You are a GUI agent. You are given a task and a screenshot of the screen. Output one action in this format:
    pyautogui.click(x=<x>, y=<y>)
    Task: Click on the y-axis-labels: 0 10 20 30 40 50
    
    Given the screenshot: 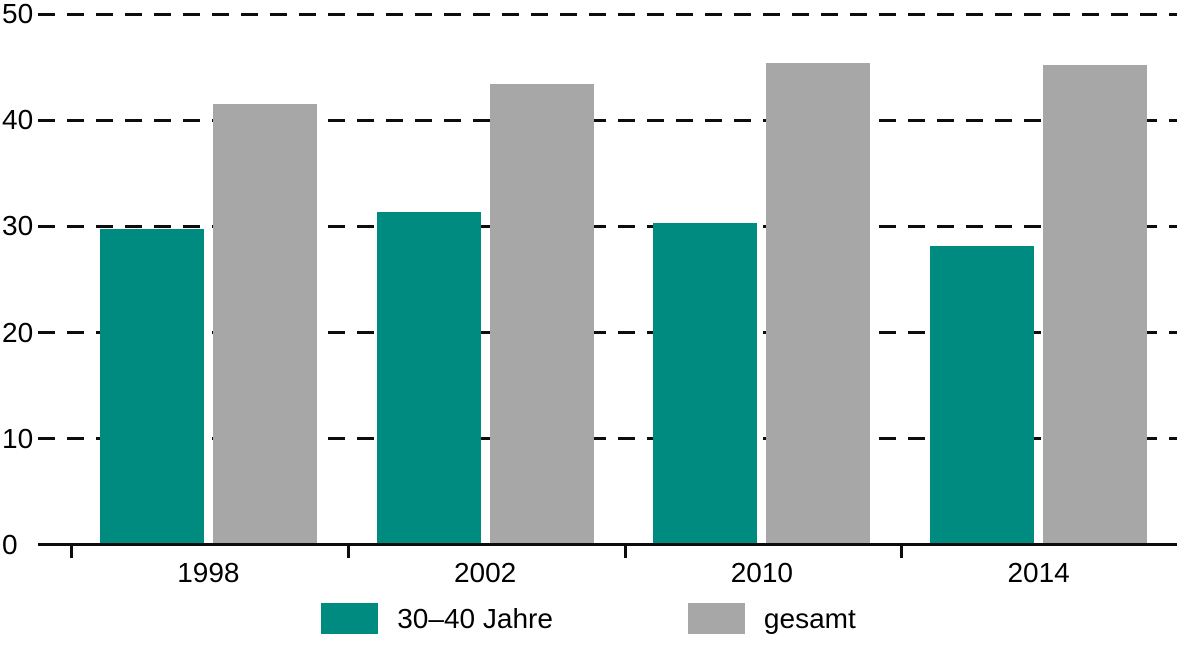 What is the action you would take?
    pyautogui.click(x=19, y=323)
    